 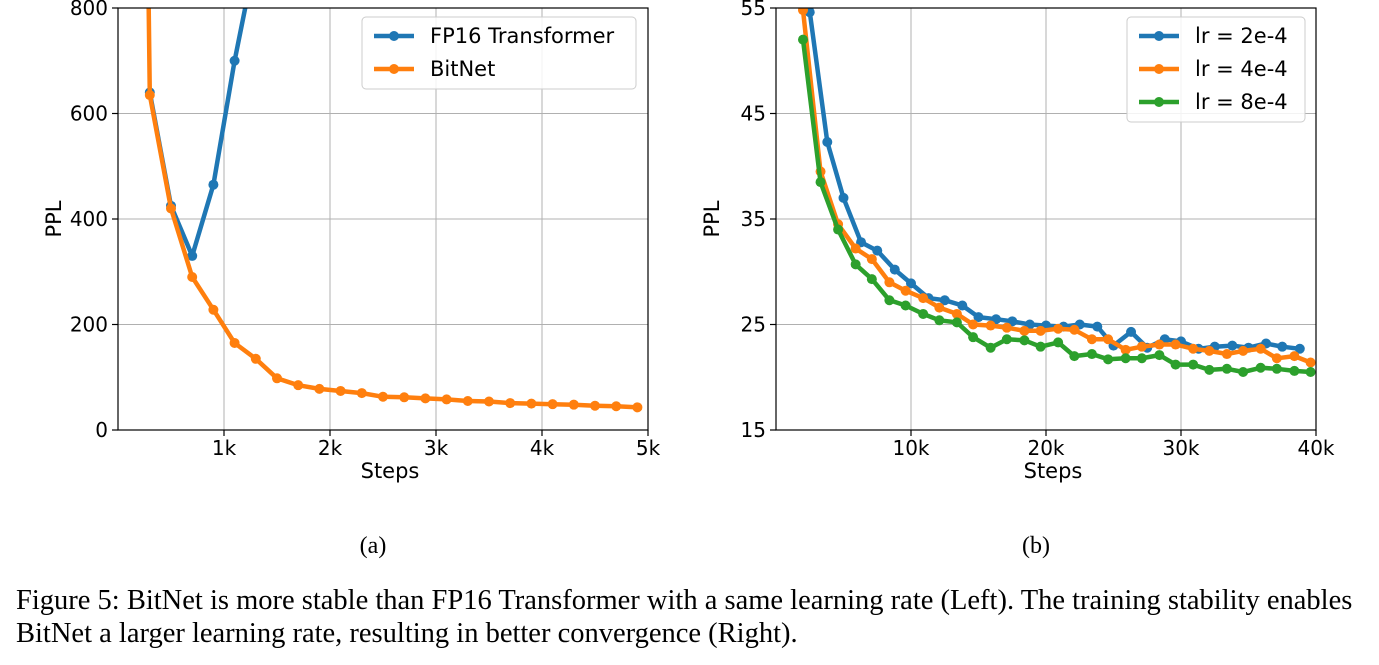 I want to click on y-tick-label: 25, so click(x=753, y=325).